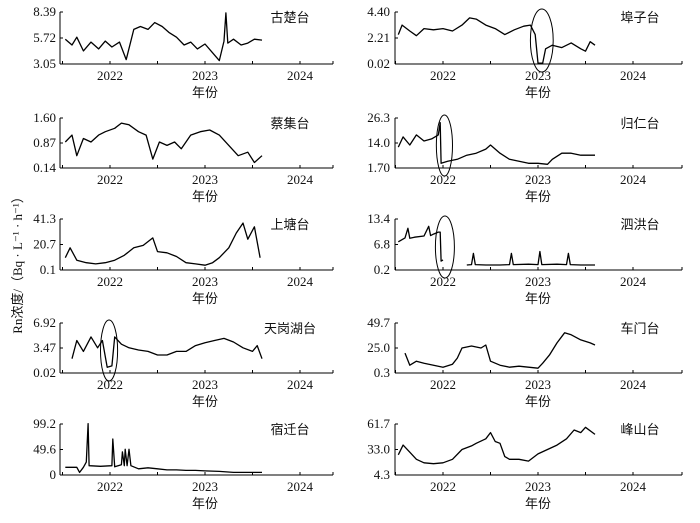  What do you see at coordinates (289, 225) in the screenshot?
I see `station-label: 上塘台` at bounding box center [289, 225].